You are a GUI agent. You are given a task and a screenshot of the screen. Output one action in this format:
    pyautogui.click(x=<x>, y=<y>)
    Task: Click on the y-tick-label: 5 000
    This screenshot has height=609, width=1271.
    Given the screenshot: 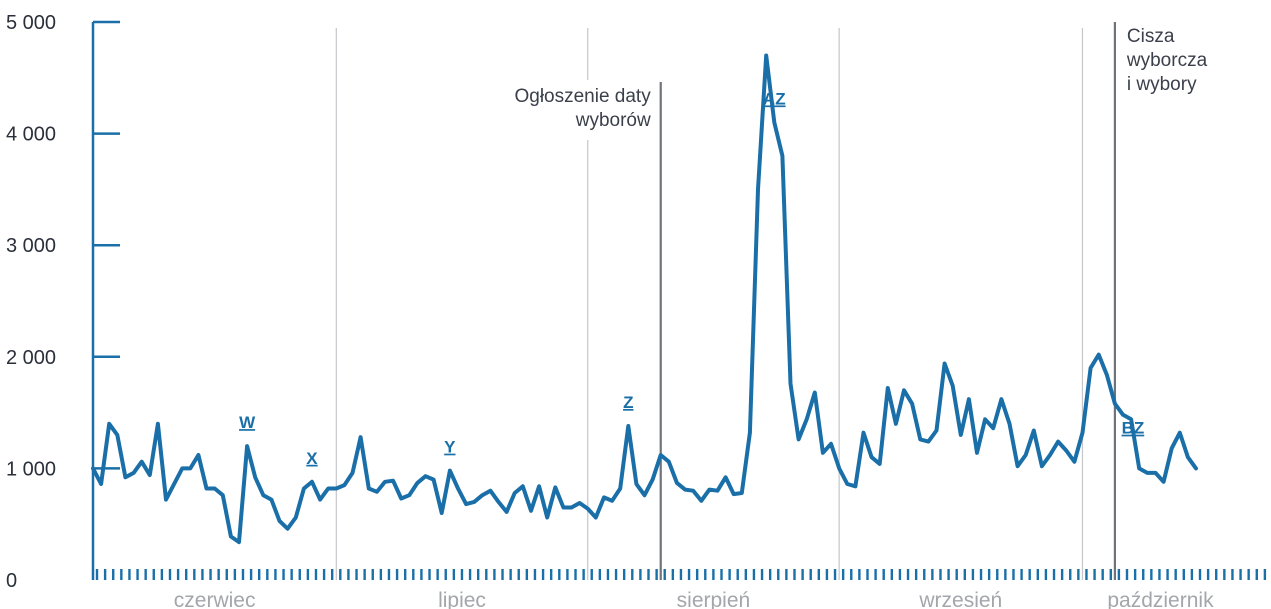 What is the action you would take?
    pyautogui.click(x=31, y=23)
    